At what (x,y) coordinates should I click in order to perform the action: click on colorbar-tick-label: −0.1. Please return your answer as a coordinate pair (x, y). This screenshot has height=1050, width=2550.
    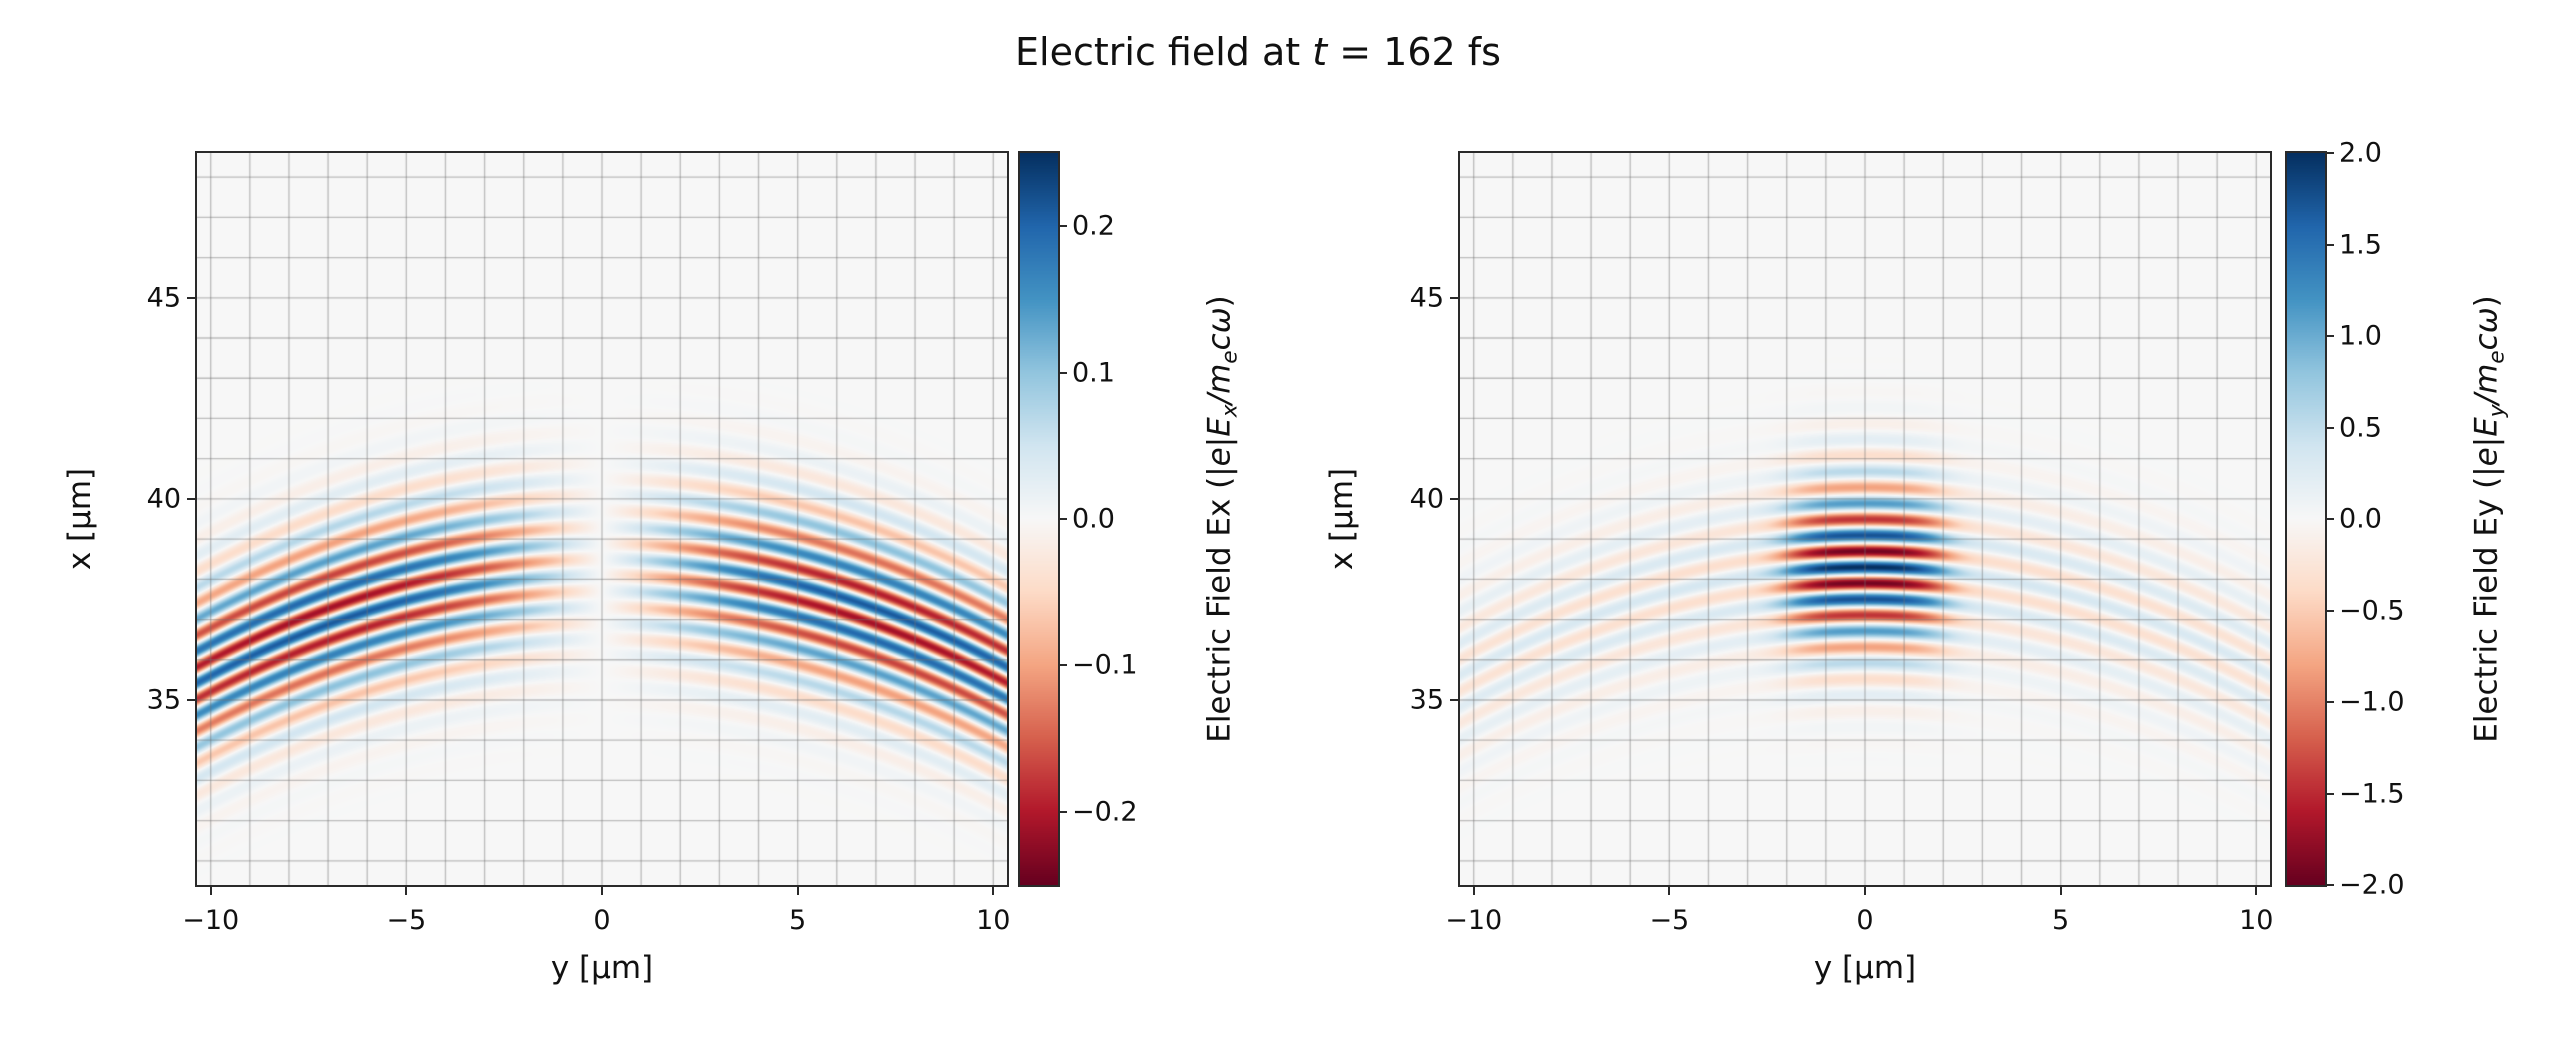
    Looking at the image, I should click on (1105, 665).